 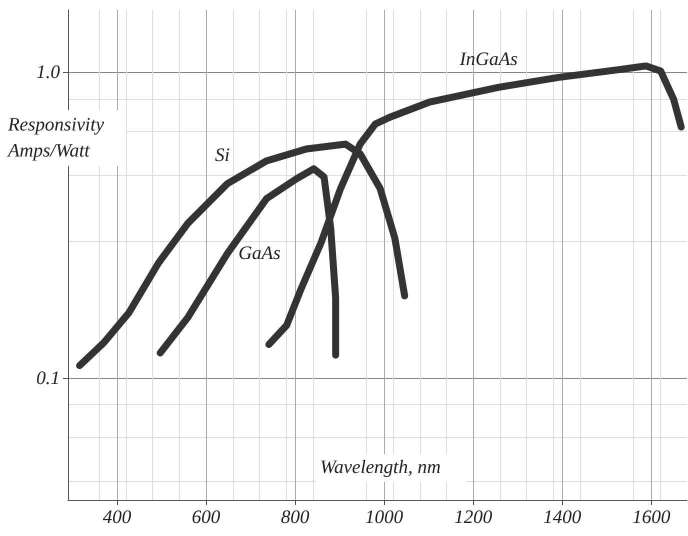 What do you see at coordinates (380, 467) in the screenshot?
I see `x-axis-title: Wavelength, nm` at bounding box center [380, 467].